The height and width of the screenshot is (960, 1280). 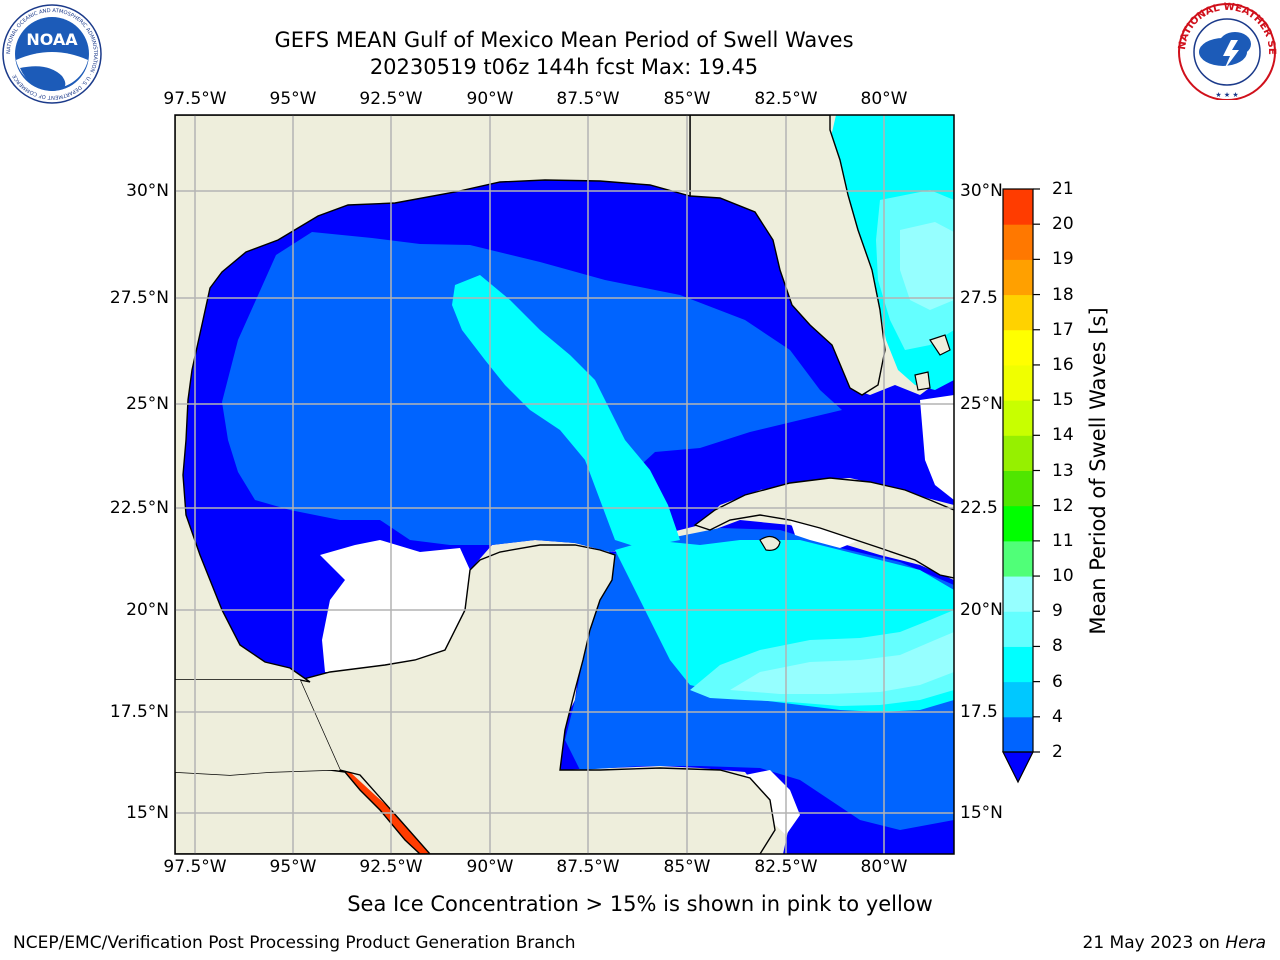 I want to click on colorbar-tick-label: 21, so click(x=1063, y=189).